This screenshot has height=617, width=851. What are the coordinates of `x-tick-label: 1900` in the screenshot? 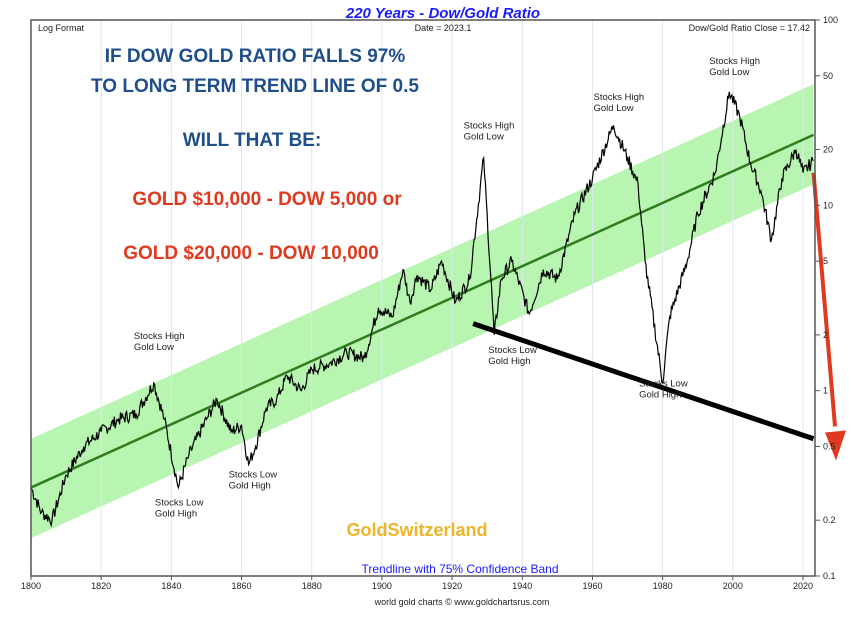 It's located at (382, 586).